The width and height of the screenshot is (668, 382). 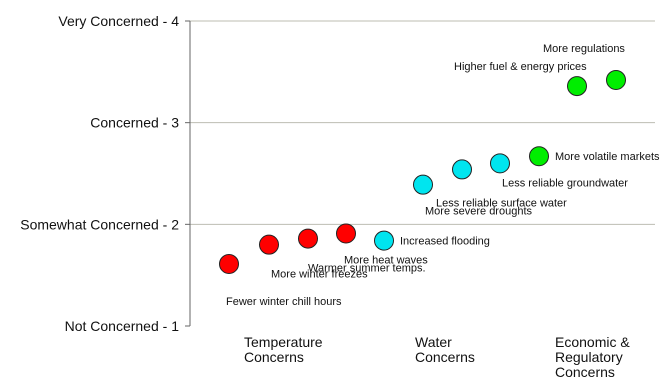 What do you see at coordinates (319, 275) in the screenshot?
I see `point-label: More winter freezes` at bounding box center [319, 275].